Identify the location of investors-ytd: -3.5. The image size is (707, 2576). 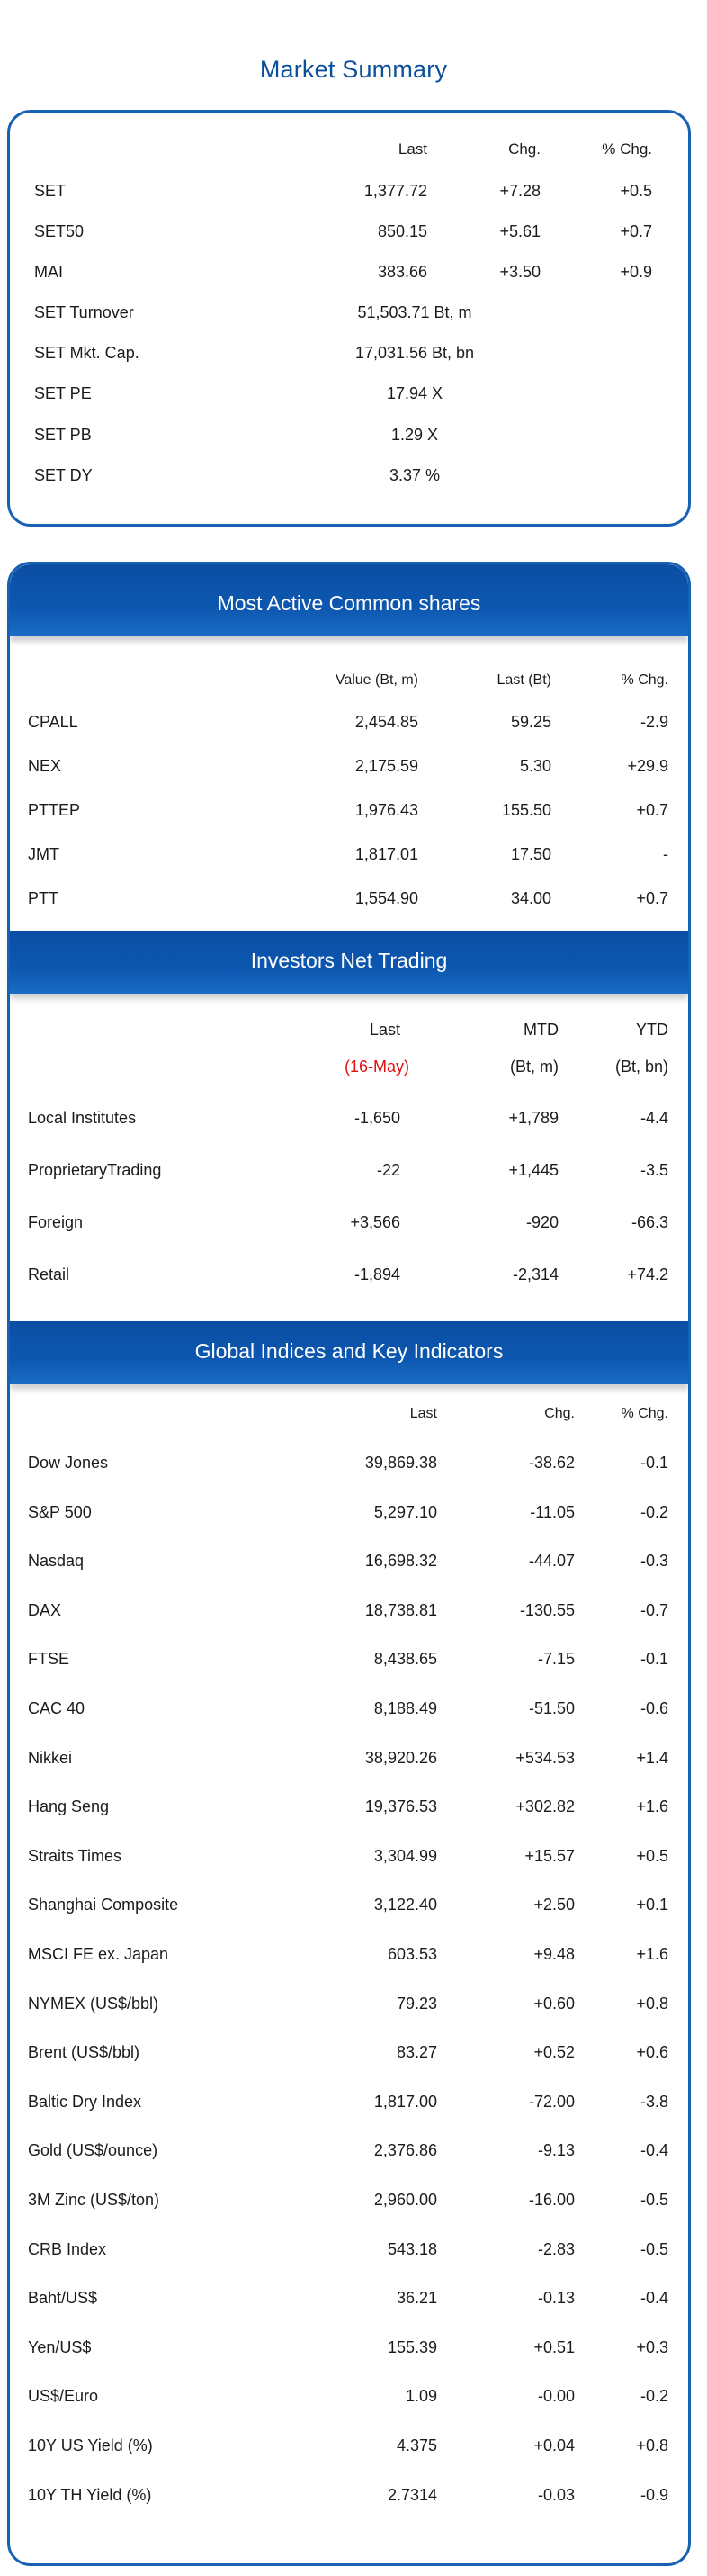
(654, 1170).